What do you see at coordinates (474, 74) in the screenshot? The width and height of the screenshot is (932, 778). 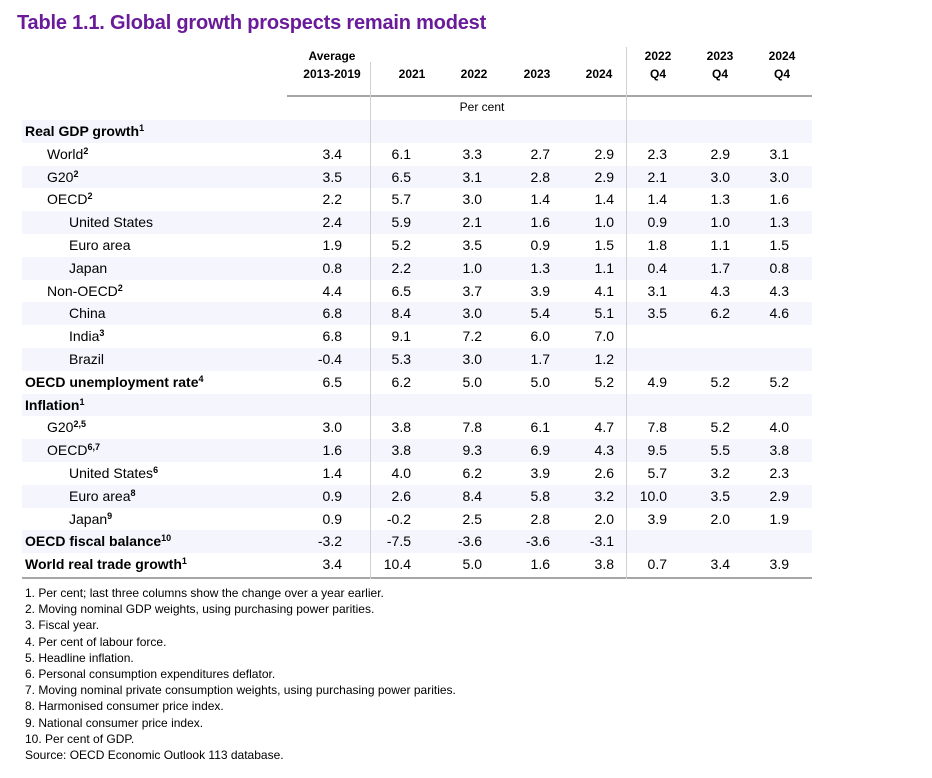 I see `column-header-line2: 2022` at bounding box center [474, 74].